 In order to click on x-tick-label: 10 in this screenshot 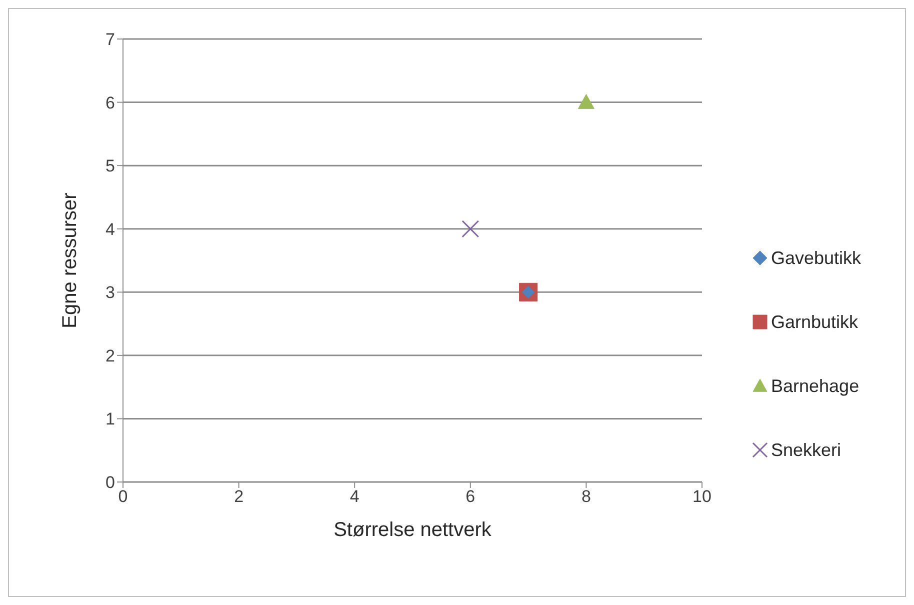, I will do `click(702, 496)`.